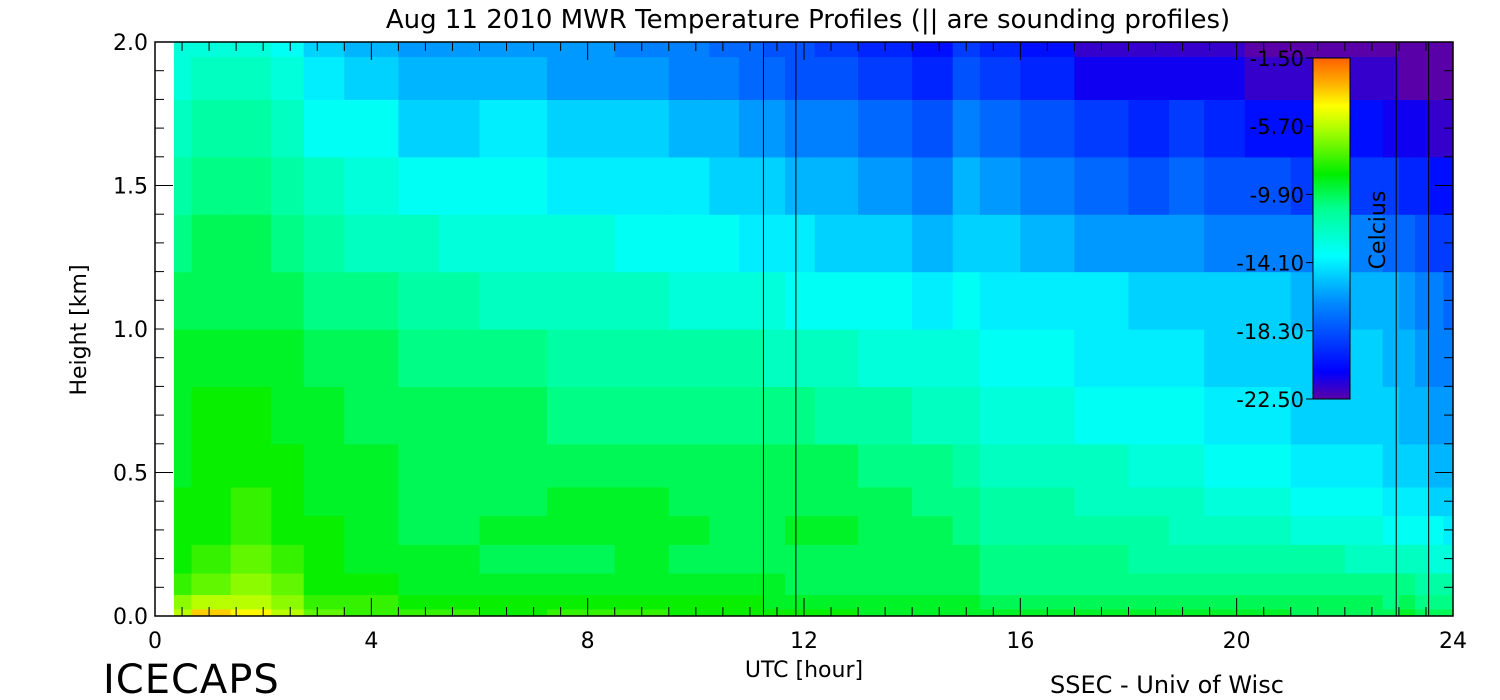 Image resolution: width=1500 pixels, height=700 pixels. Describe the element at coordinates (1270, 400) in the screenshot. I see `colorbar-tick-label: -22.50` at that location.